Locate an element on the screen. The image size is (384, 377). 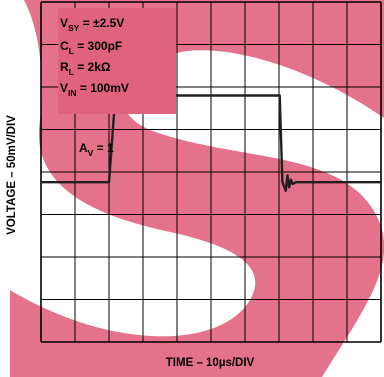
annotation-backing is located at coordinates (117, 61).